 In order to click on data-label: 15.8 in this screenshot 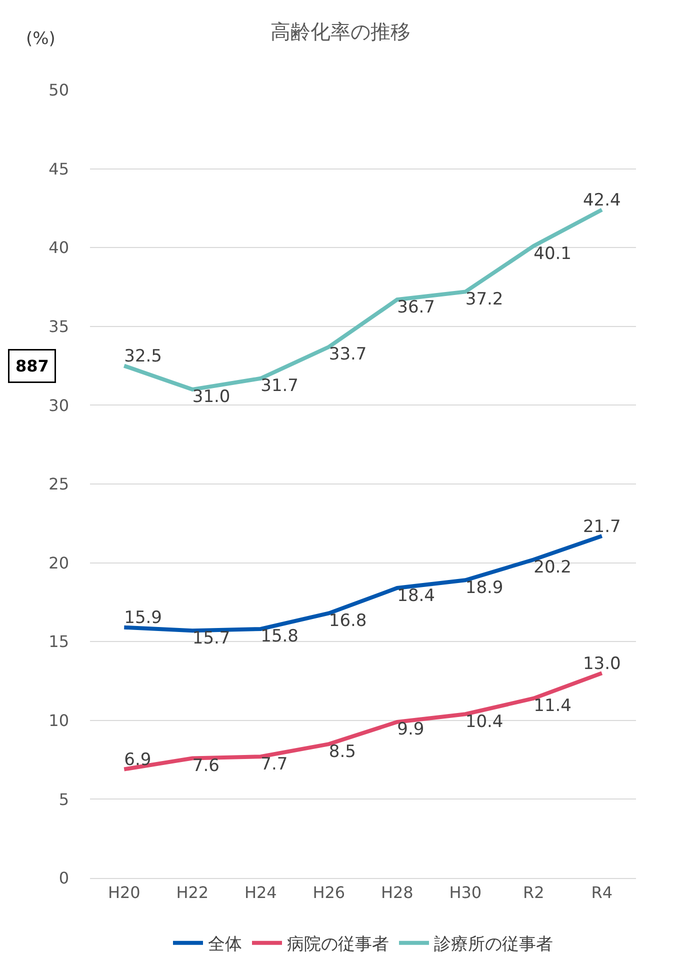, I will do `click(279, 636)`.